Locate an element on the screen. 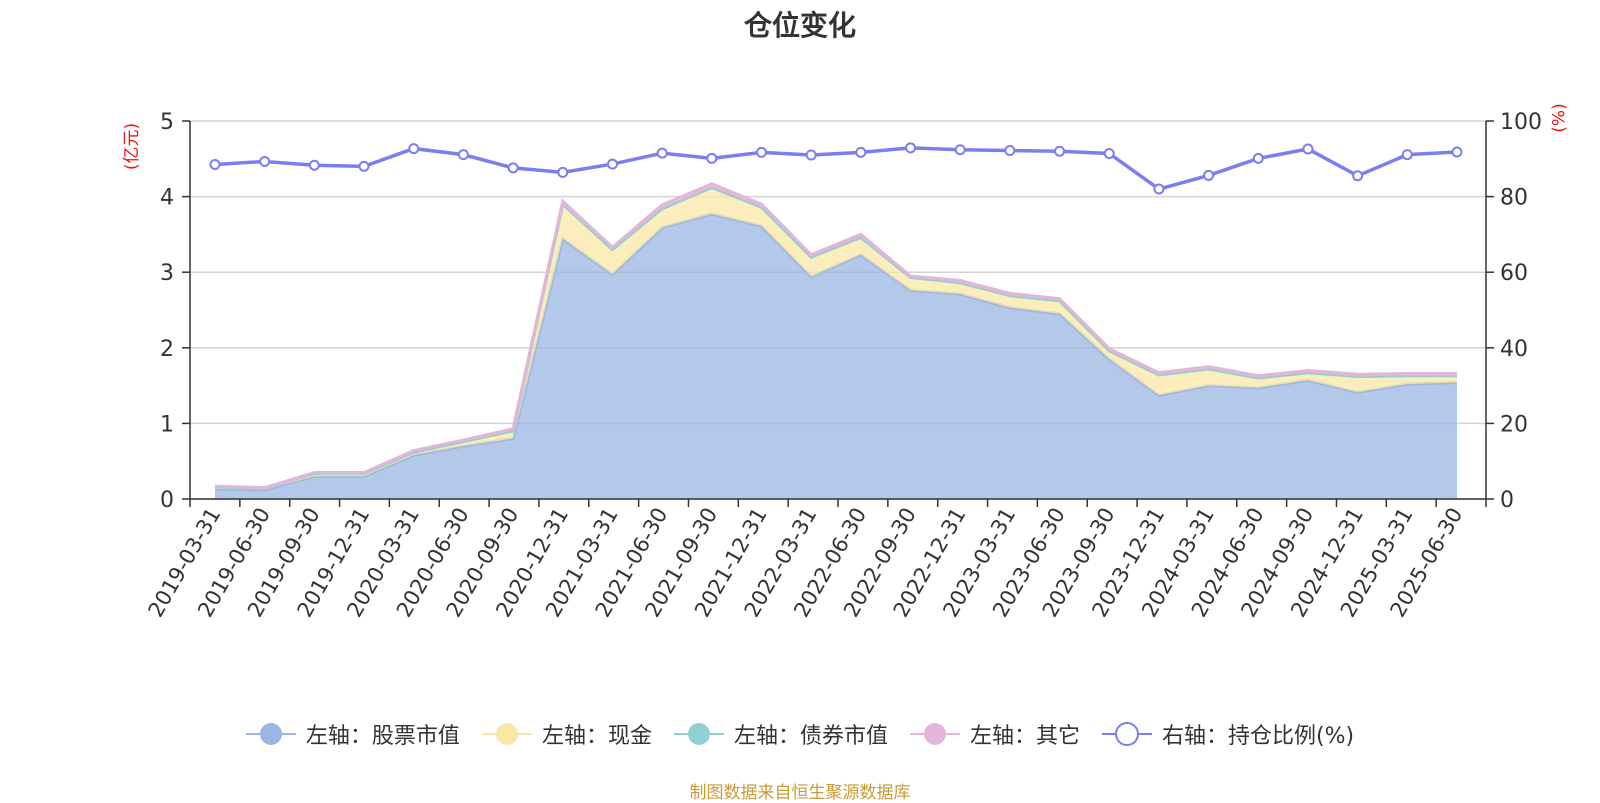  right-axis-tick-label: 0 is located at coordinates (1507, 500).